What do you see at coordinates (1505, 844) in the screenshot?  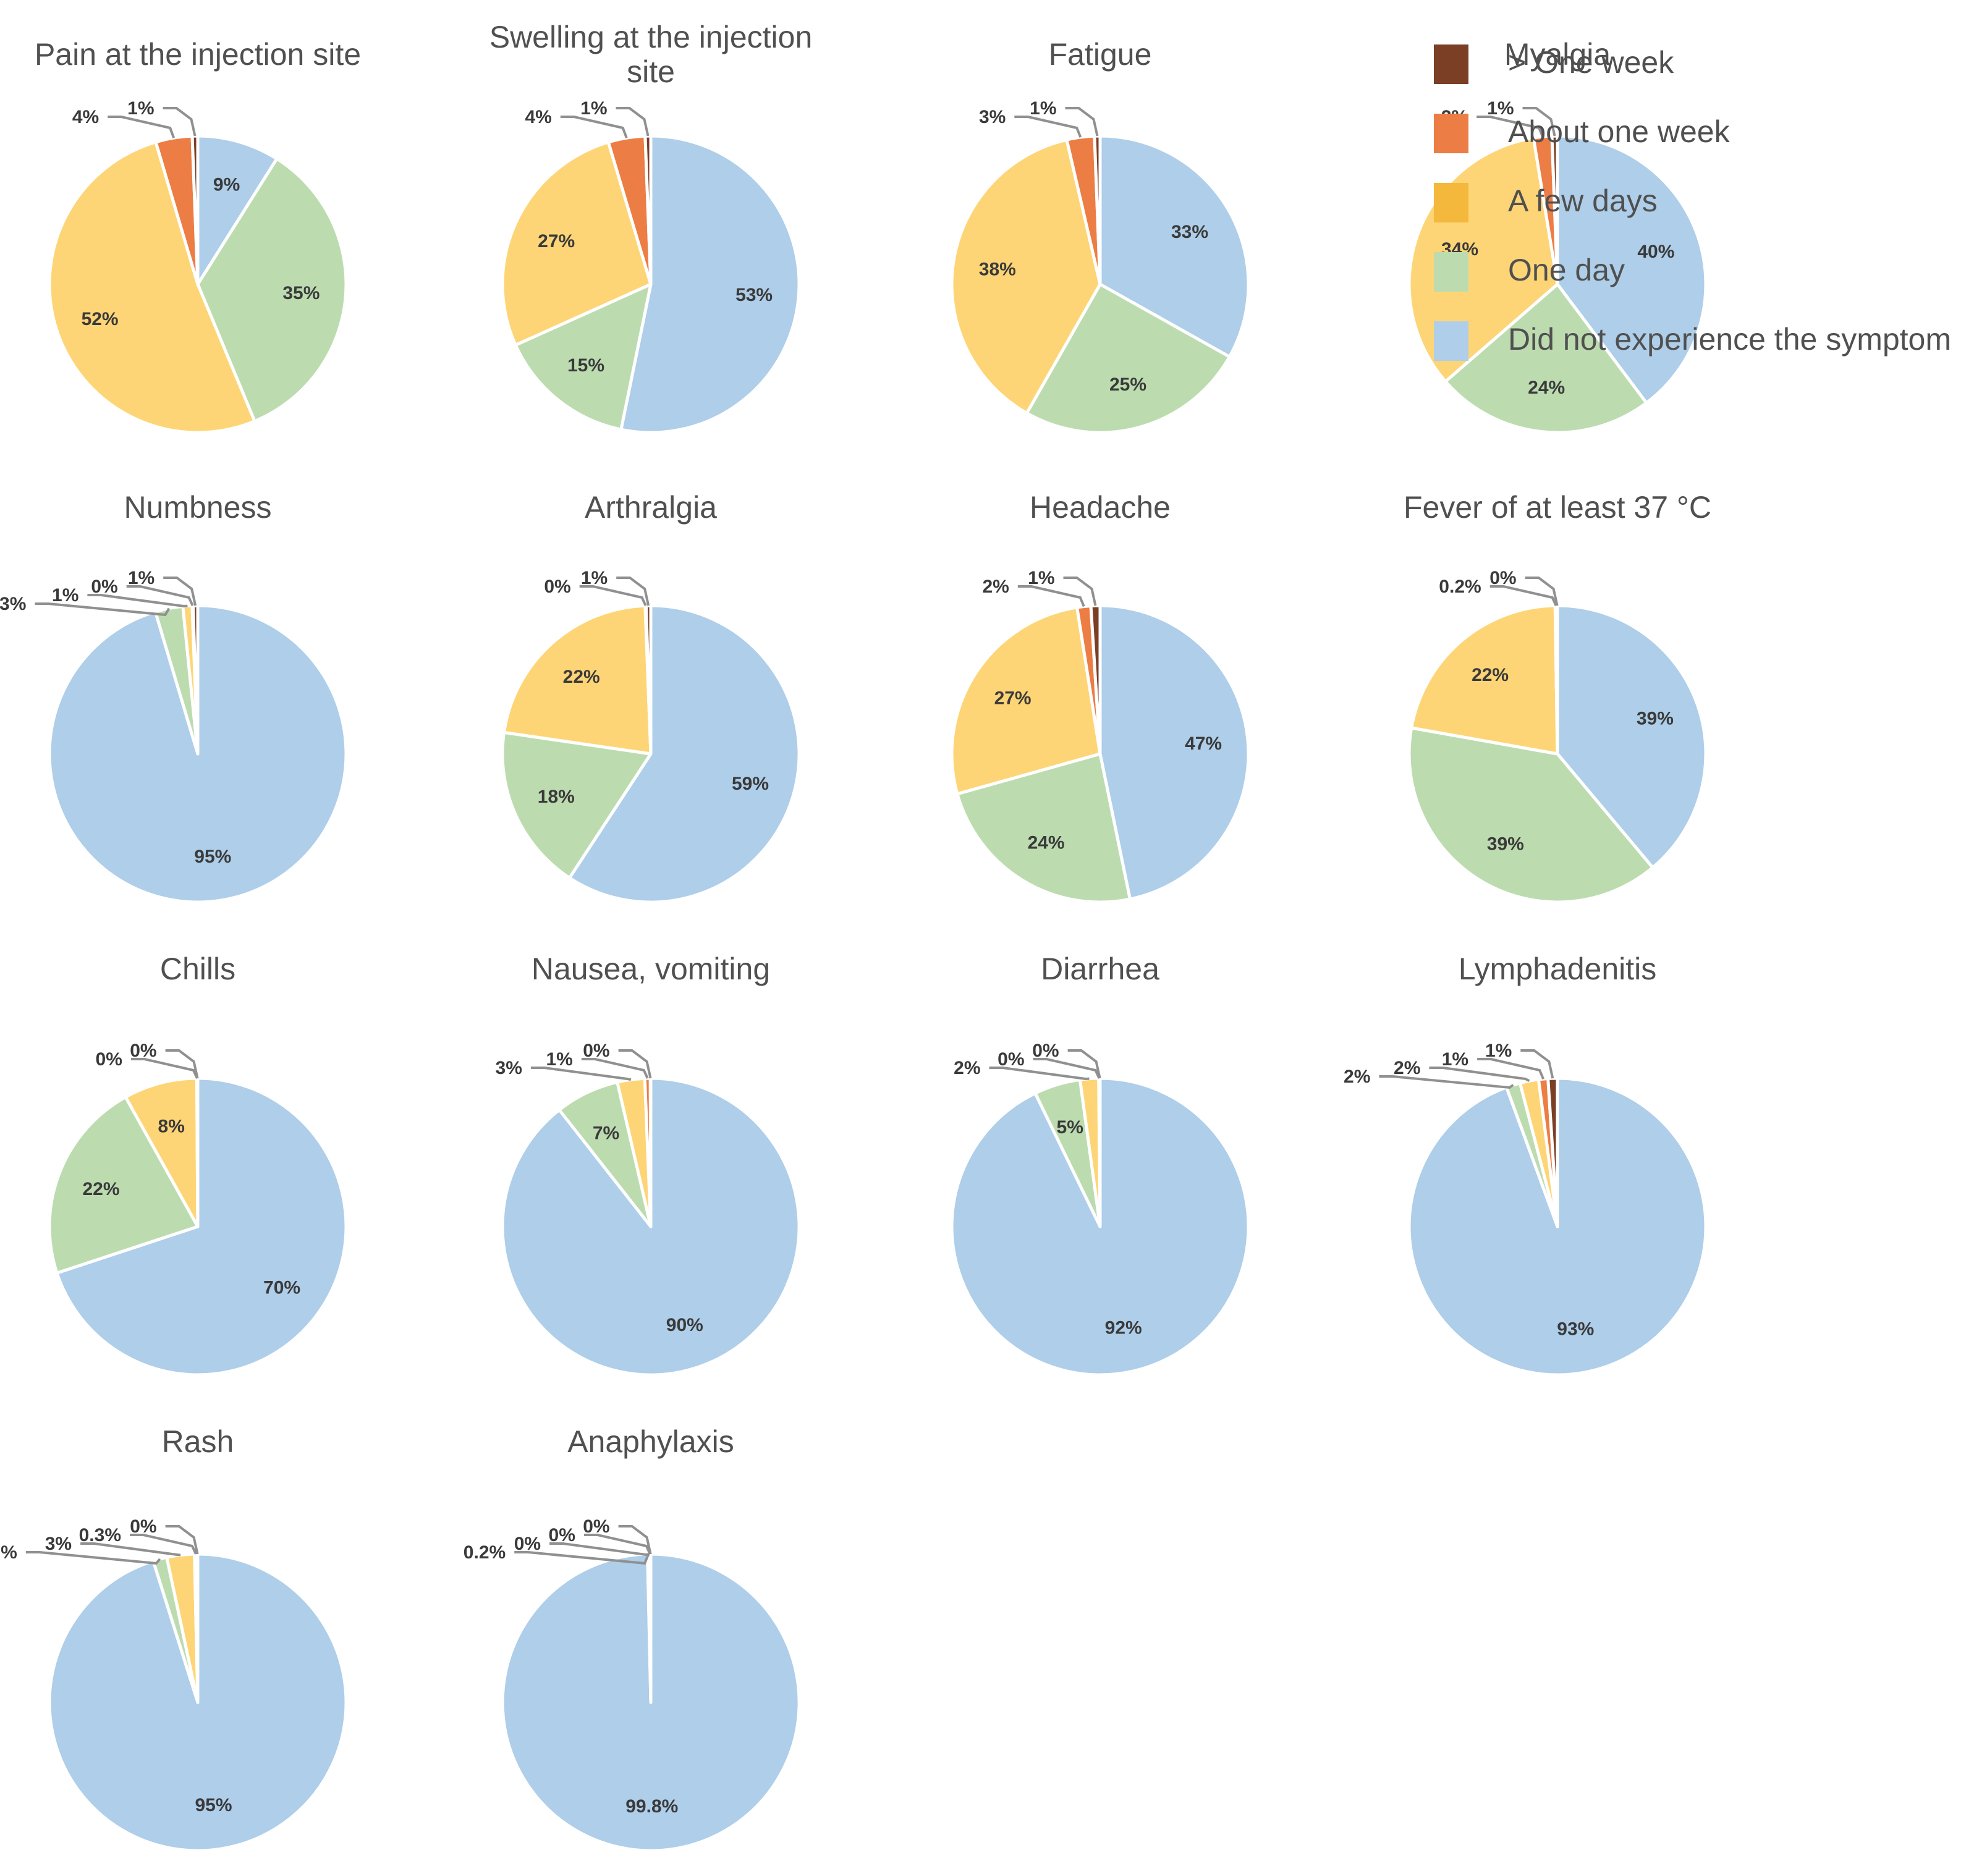 I see `slice-label: 39%` at bounding box center [1505, 844].